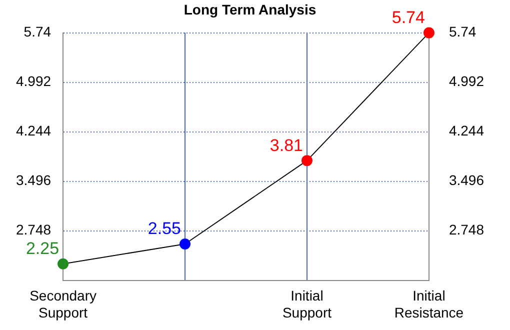 This screenshot has height=330, width=510. What do you see at coordinates (462, 32) in the screenshot?
I see `y2-tick-label: 5.74` at bounding box center [462, 32].